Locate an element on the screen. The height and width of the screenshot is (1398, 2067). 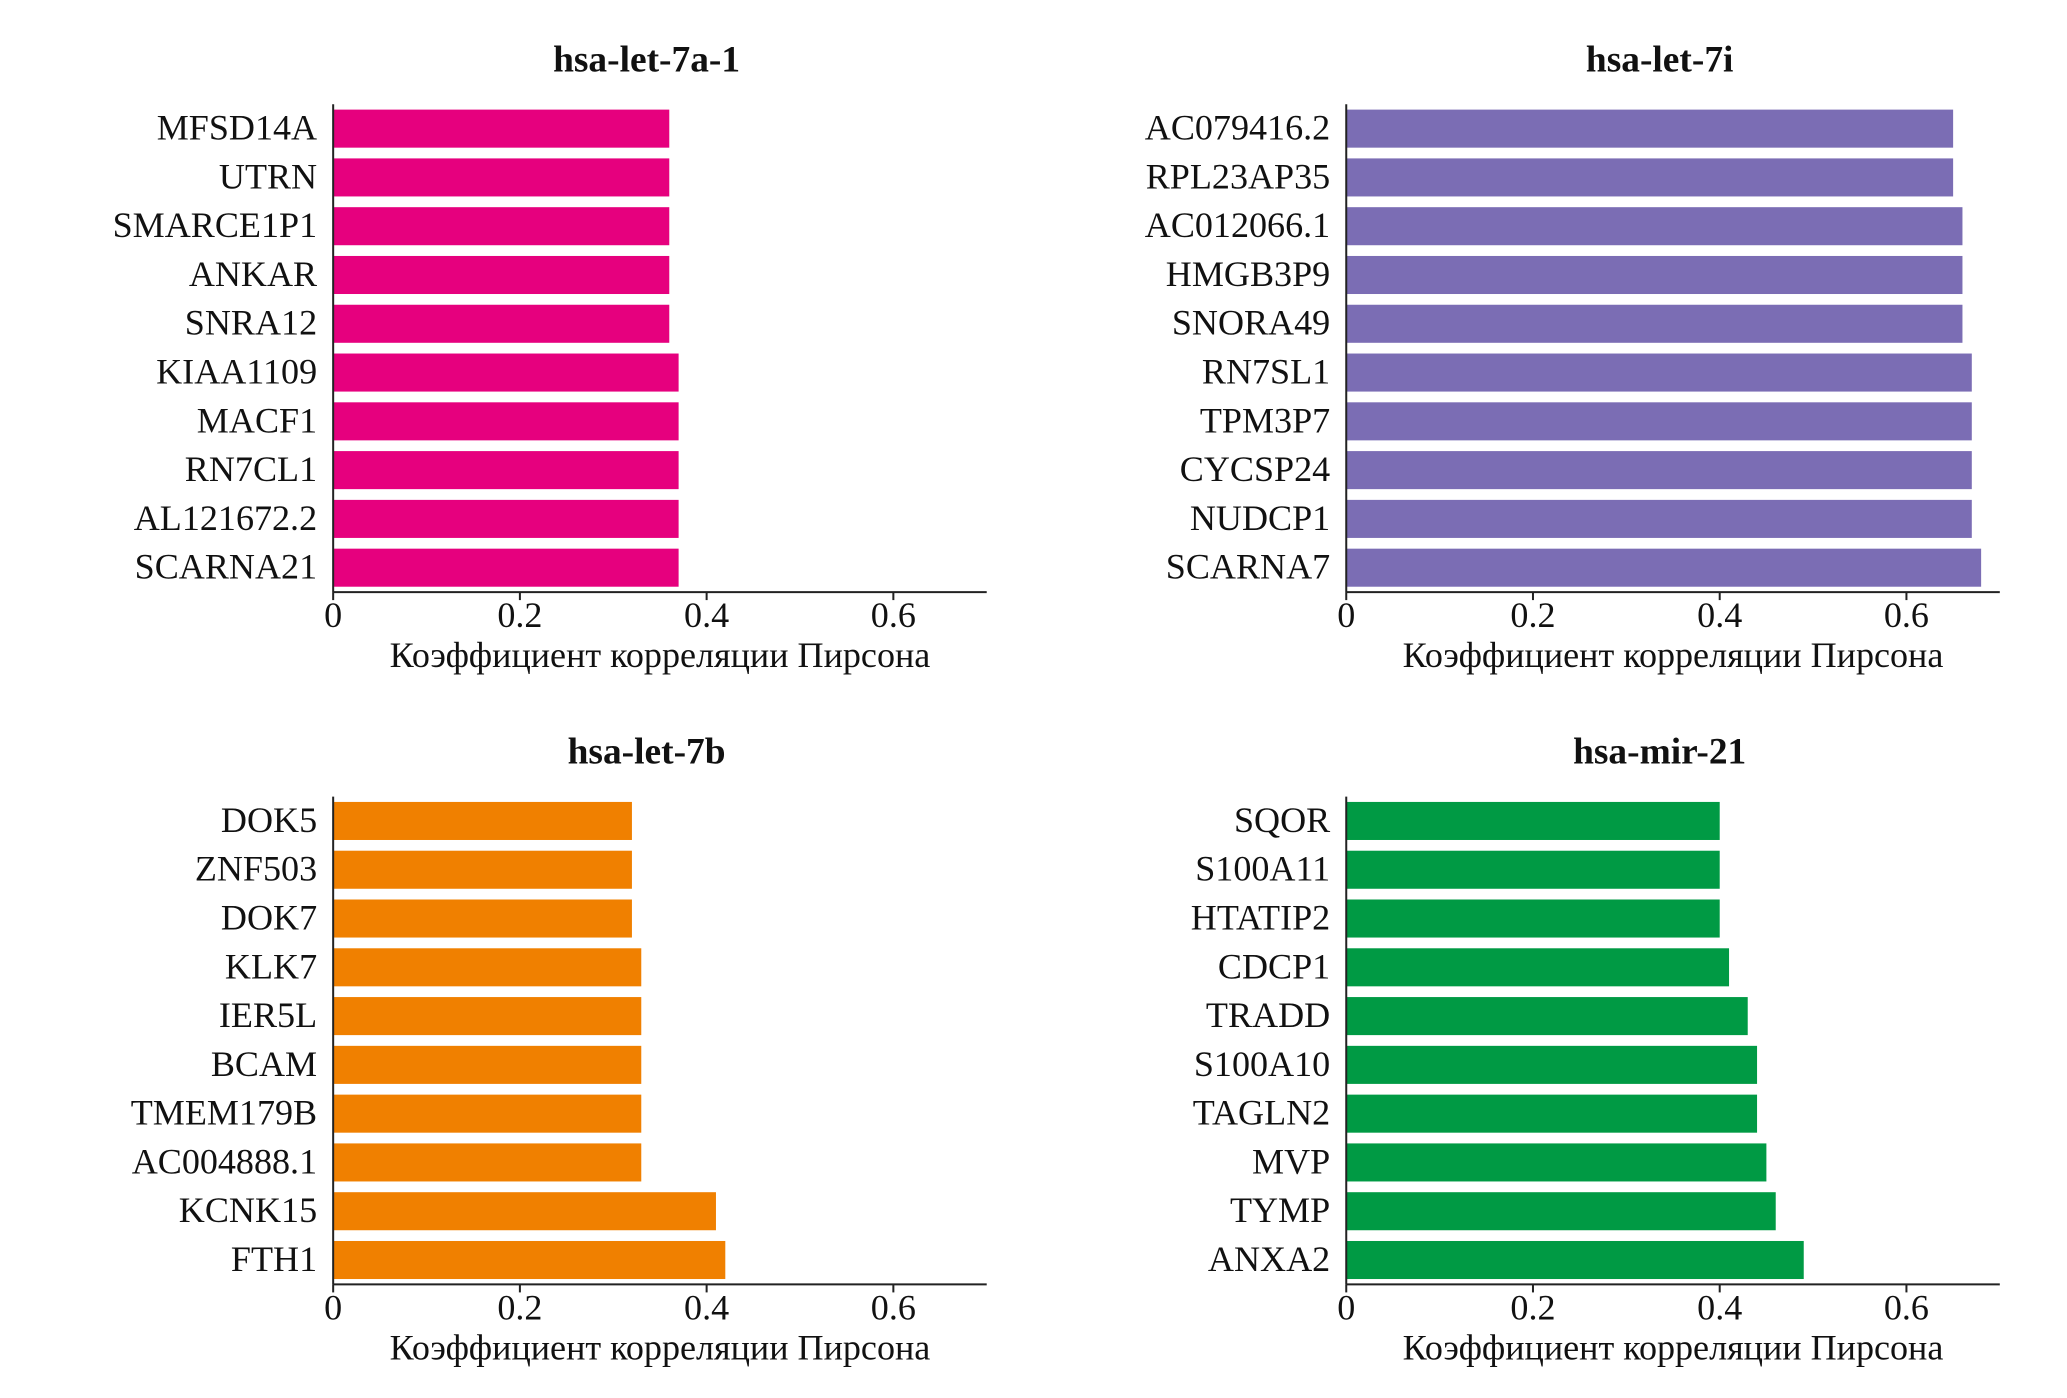
chart-title: hsa-mir-21 is located at coordinates (1659, 752).